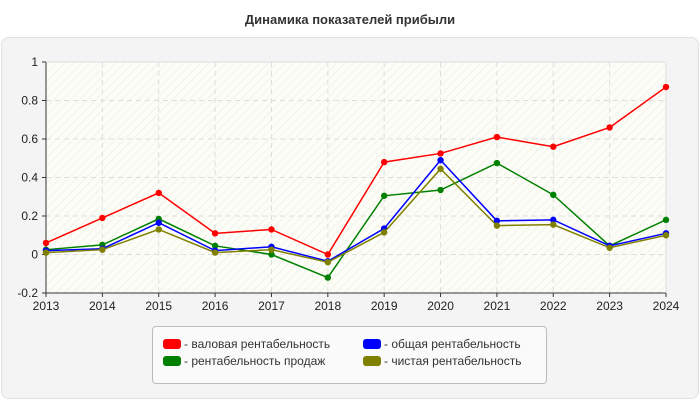 The height and width of the screenshot is (400, 700). What do you see at coordinates (666, 306) in the screenshot?
I see `x-tick-label: 2024` at bounding box center [666, 306].